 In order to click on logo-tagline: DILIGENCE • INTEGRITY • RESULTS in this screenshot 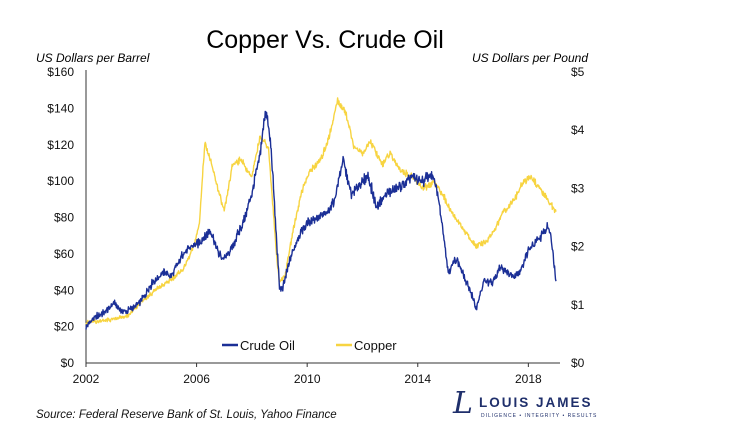, I will do `click(539, 416)`.